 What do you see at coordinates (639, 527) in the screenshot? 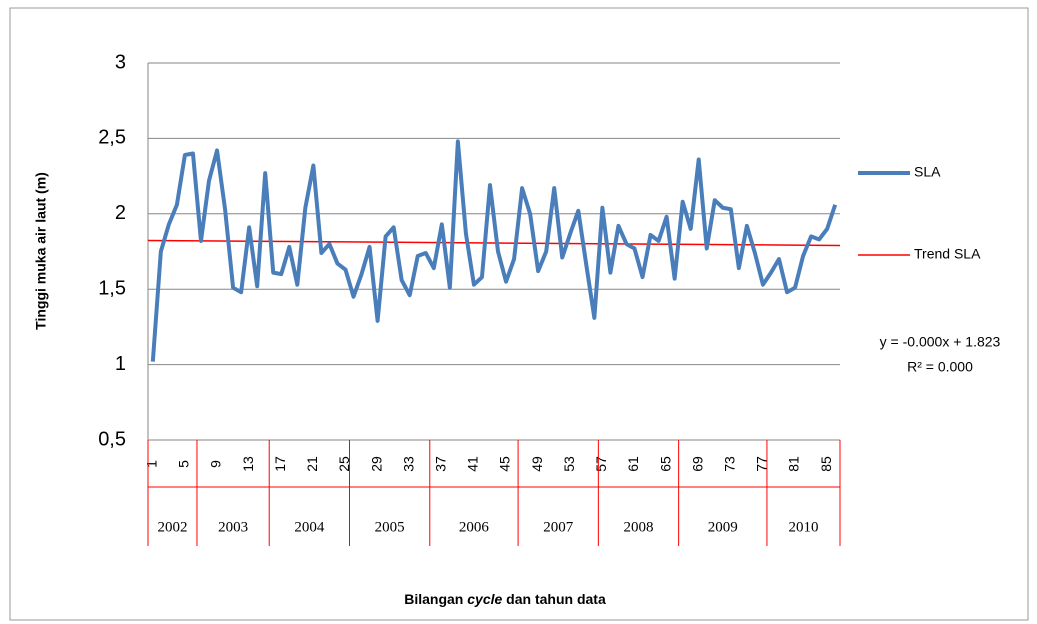
I see `year-label: 2008` at bounding box center [639, 527].